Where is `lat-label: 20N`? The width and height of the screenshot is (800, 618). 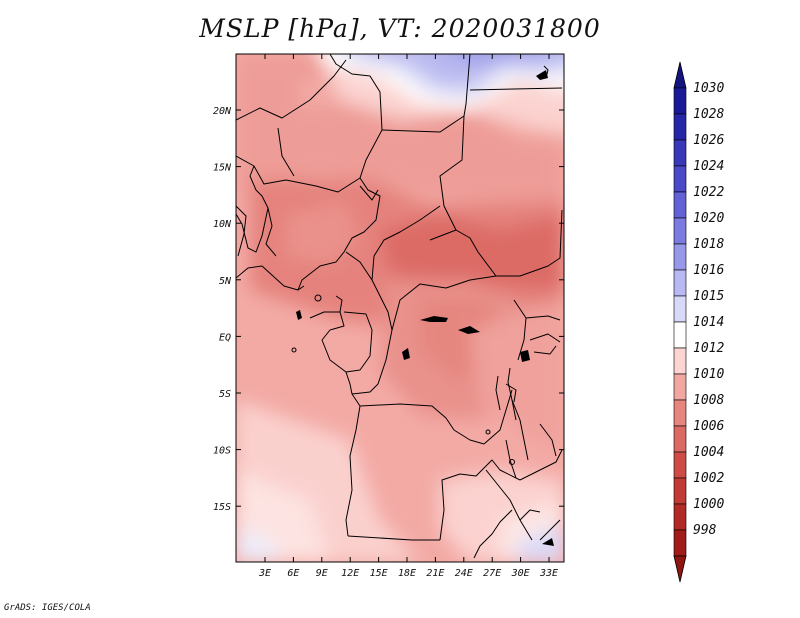
lat-label: 20N is located at coordinates (222, 111).